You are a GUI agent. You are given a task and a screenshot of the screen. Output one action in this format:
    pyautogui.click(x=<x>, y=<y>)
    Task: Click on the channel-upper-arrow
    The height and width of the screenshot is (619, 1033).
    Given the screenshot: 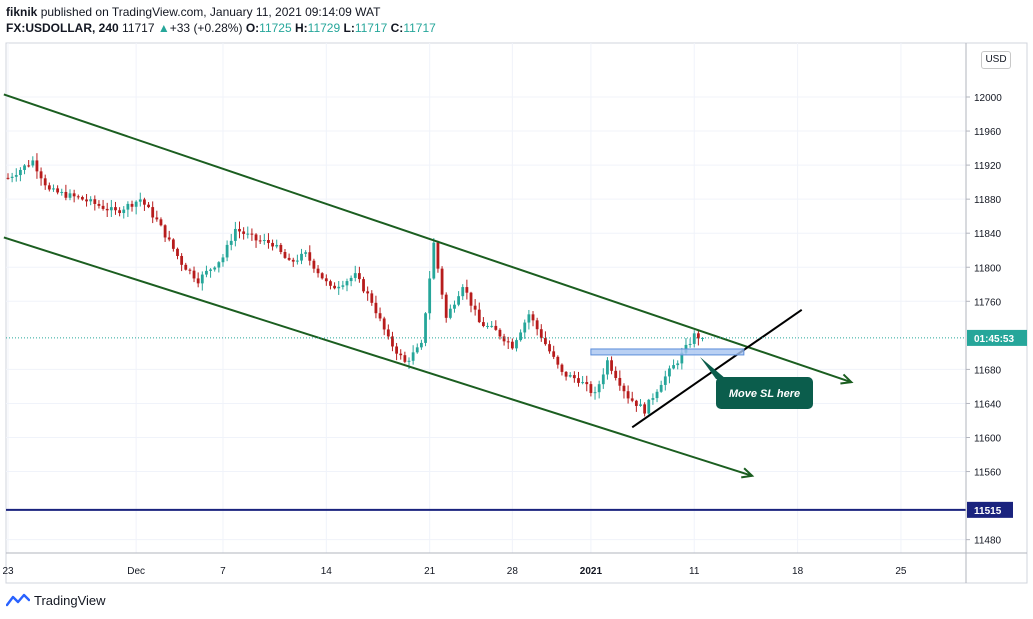 What is the action you would take?
    pyautogui.click(x=847, y=379)
    